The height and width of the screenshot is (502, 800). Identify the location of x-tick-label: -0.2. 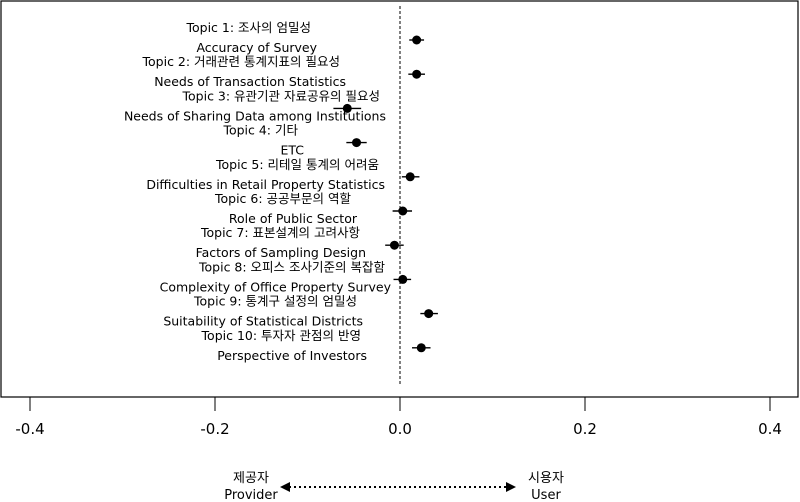
(214, 429).